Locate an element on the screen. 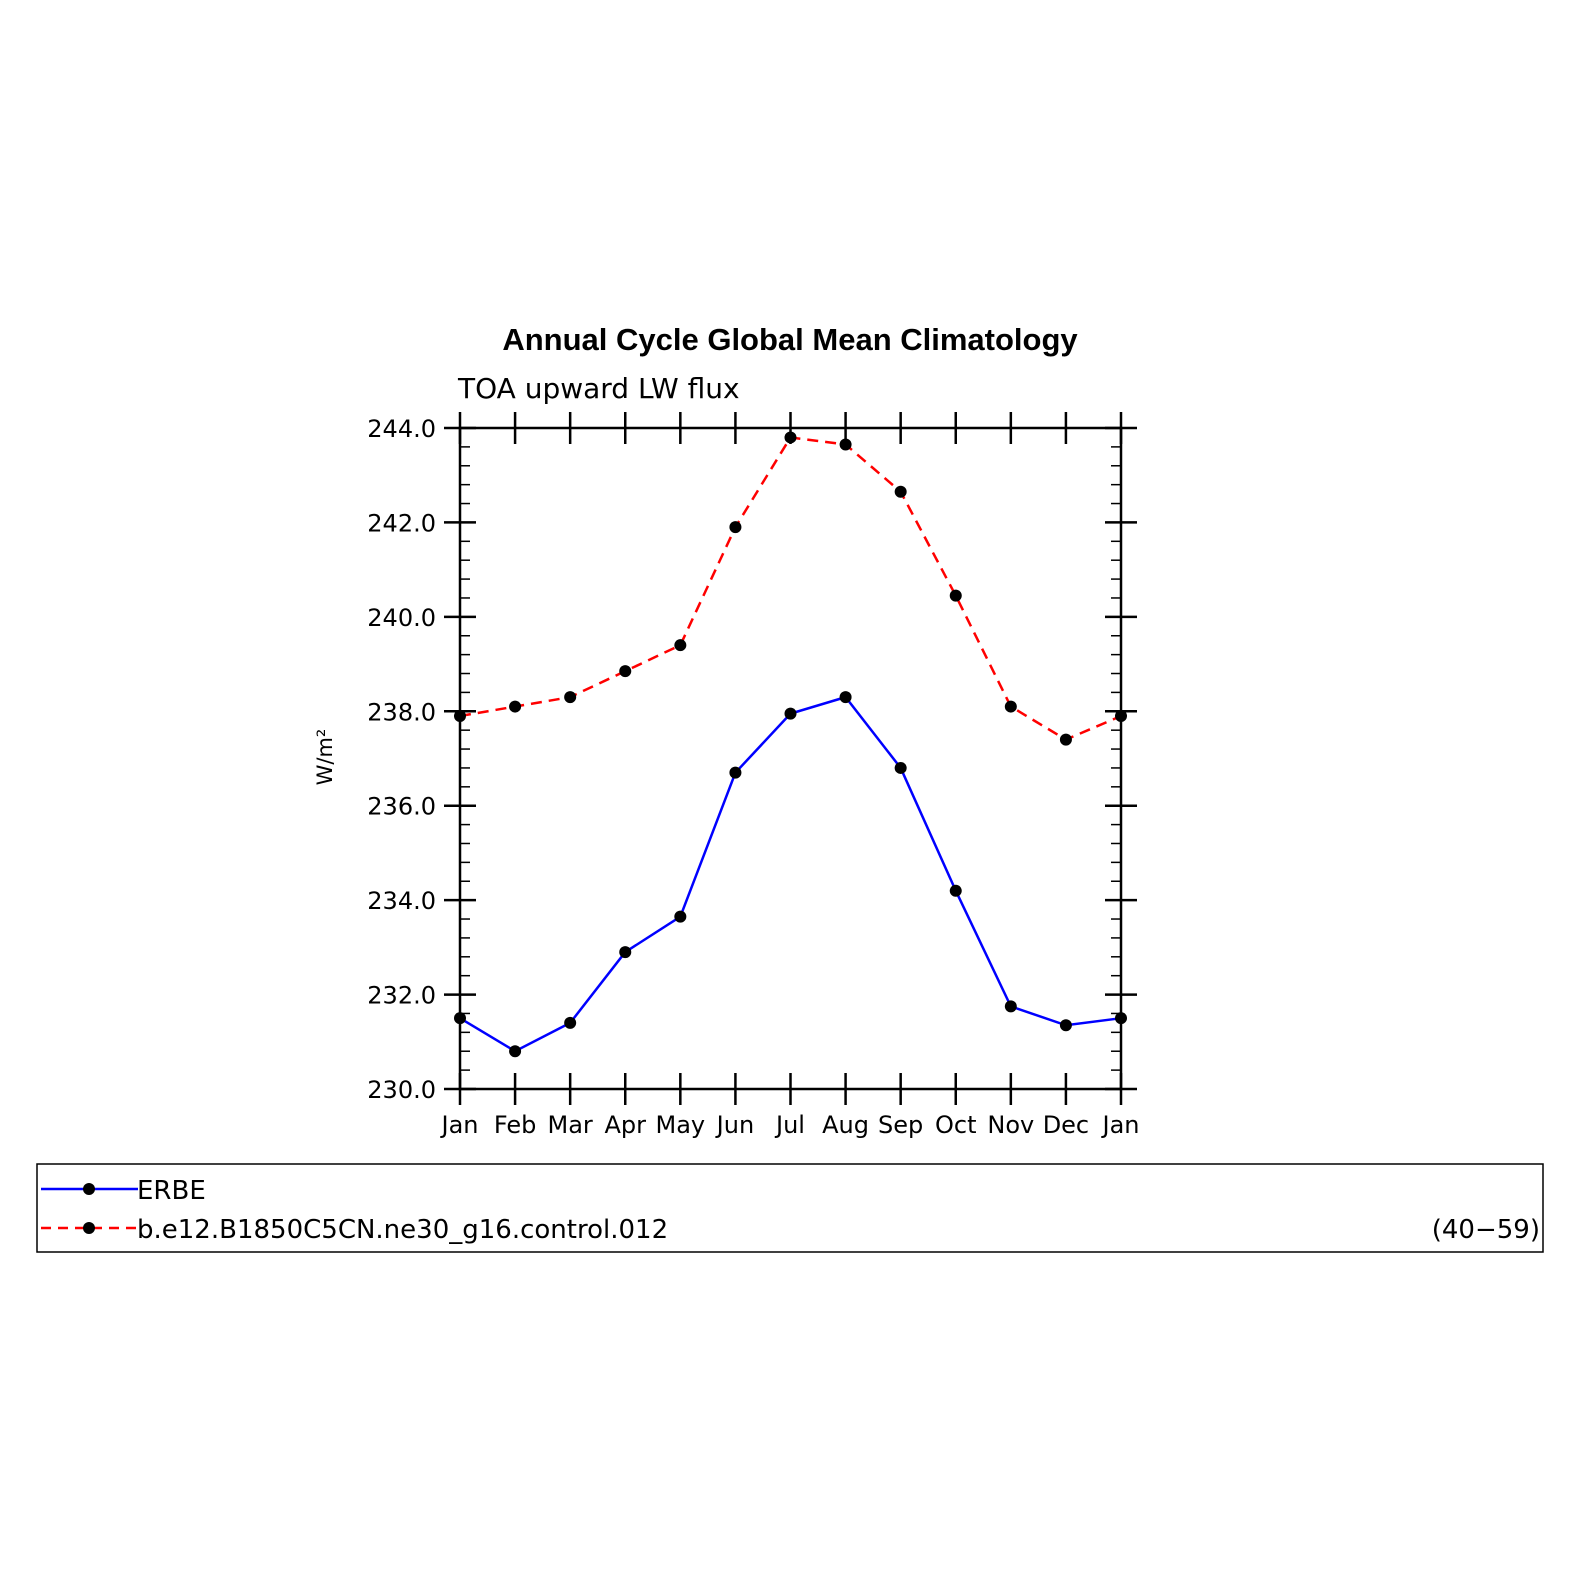 The image size is (1575, 1575). x-tick-label: May is located at coordinates (681, 1125).